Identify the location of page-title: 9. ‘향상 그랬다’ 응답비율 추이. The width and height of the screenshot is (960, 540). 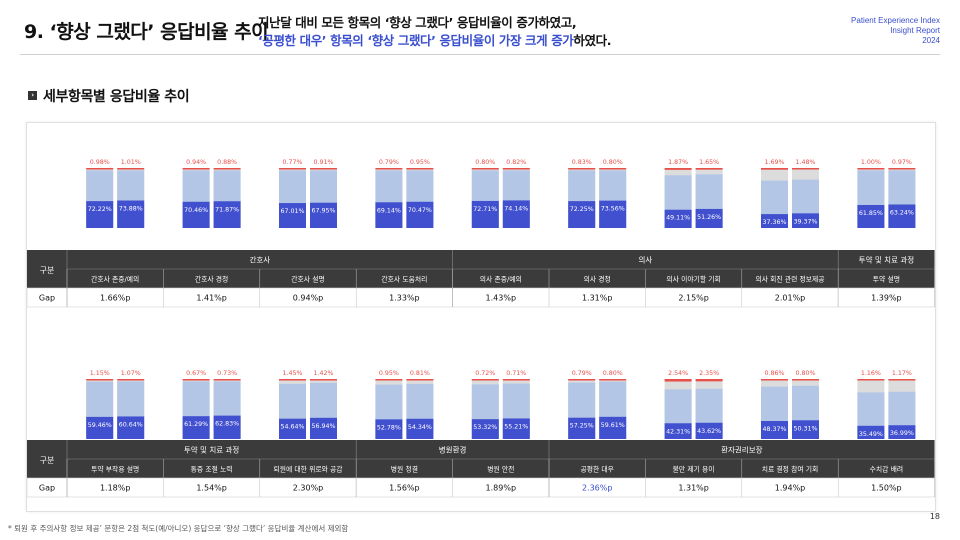
(146, 32).